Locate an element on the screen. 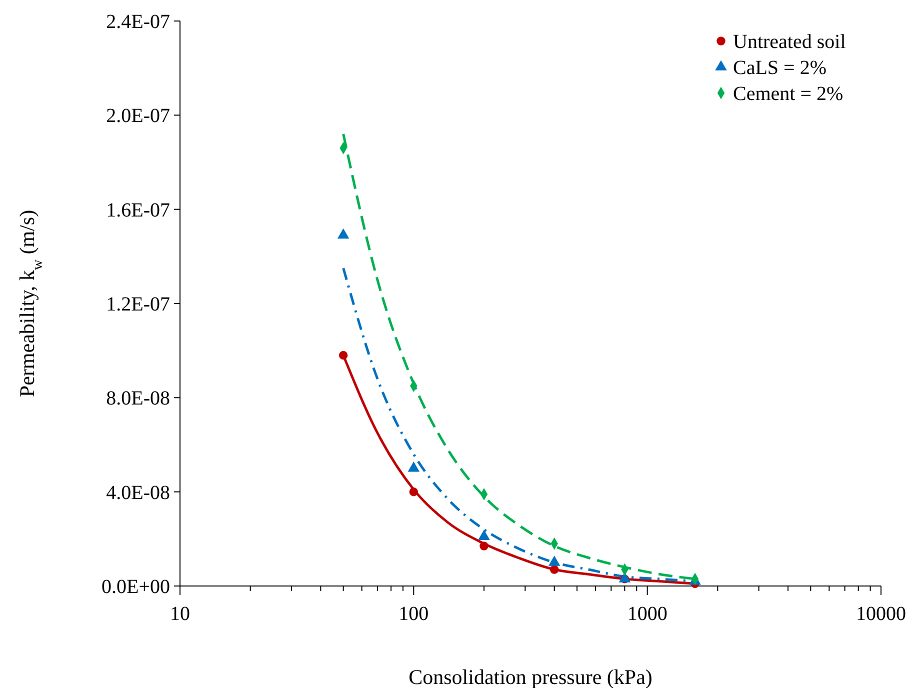 The image size is (918, 693). y-tick-label: 4.0E-08 is located at coordinates (138, 493).